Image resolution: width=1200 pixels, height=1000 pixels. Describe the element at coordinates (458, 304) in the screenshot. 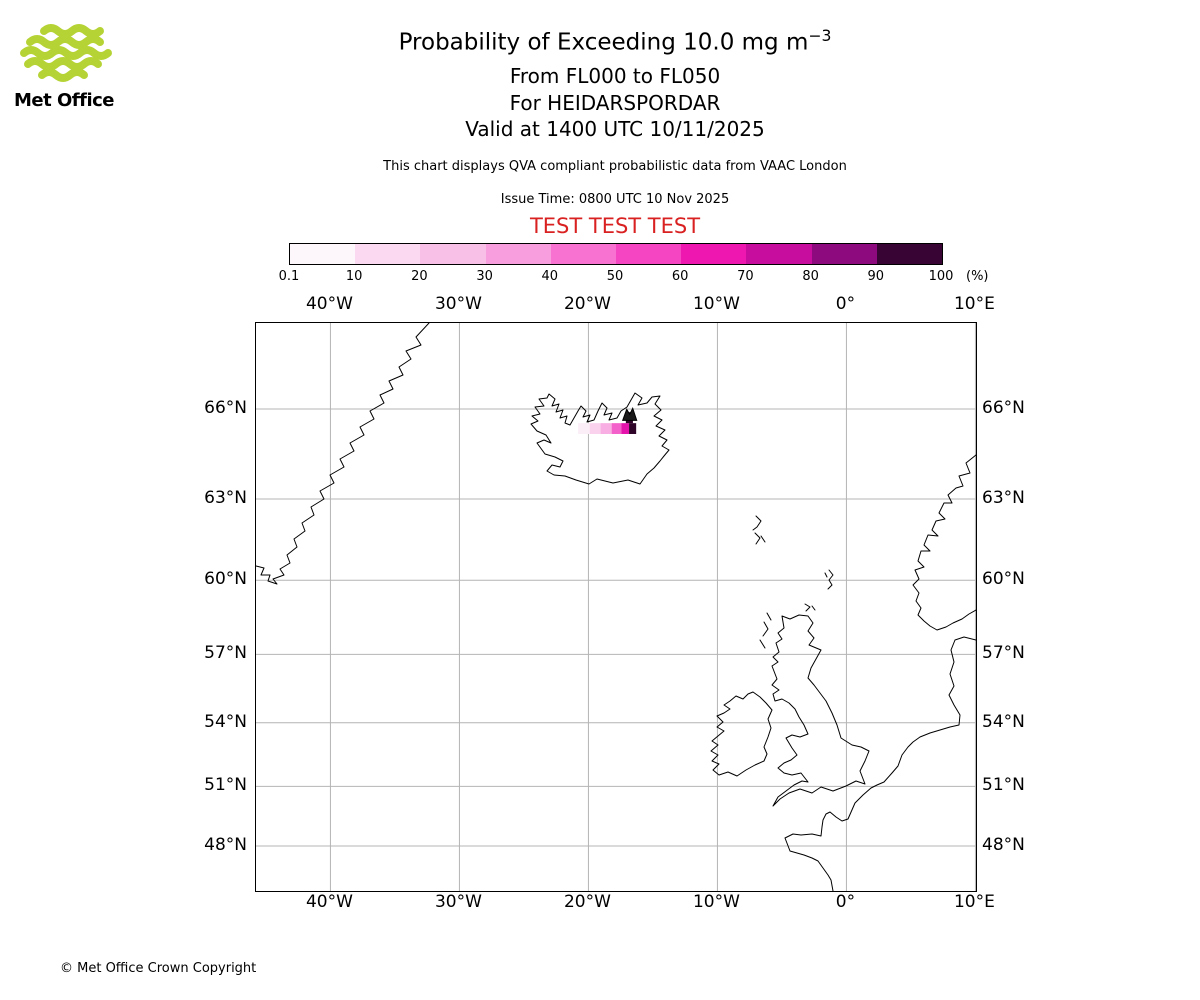

I see `lon-tick-label-top: 30°W` at that location.